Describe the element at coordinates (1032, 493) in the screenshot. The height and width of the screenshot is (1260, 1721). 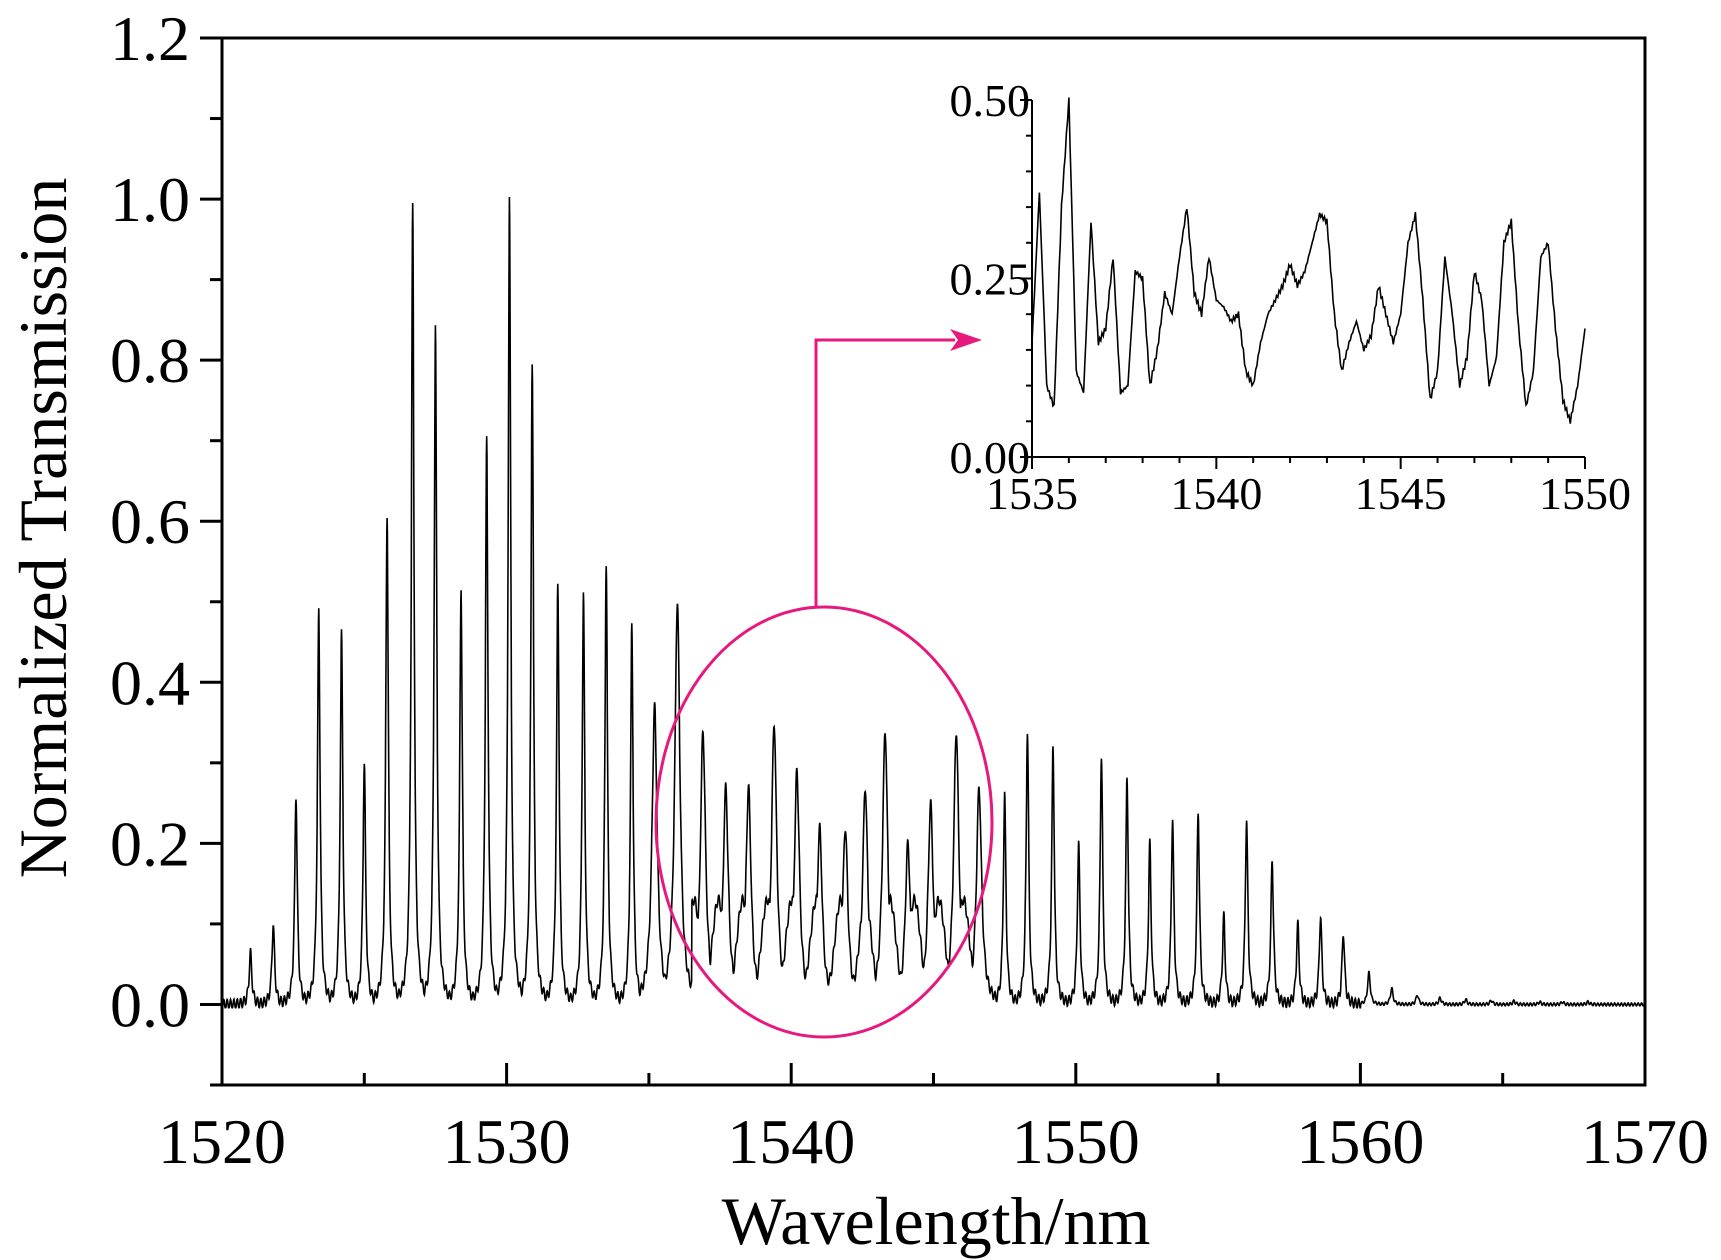
I see `inset-x-tick-label: 1535` at that location.